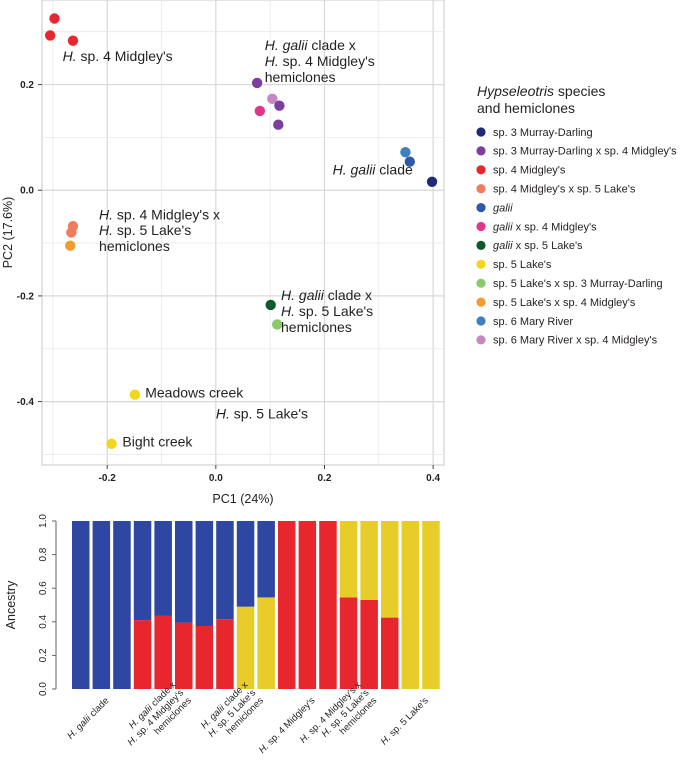 The height and width of the screenshot is (778, 685). What do you see at coordinates (287, 725) in the screenshot?
I see `bar-category-label: H. sp. 4 Midgley's` at bounding box center [287, 725].